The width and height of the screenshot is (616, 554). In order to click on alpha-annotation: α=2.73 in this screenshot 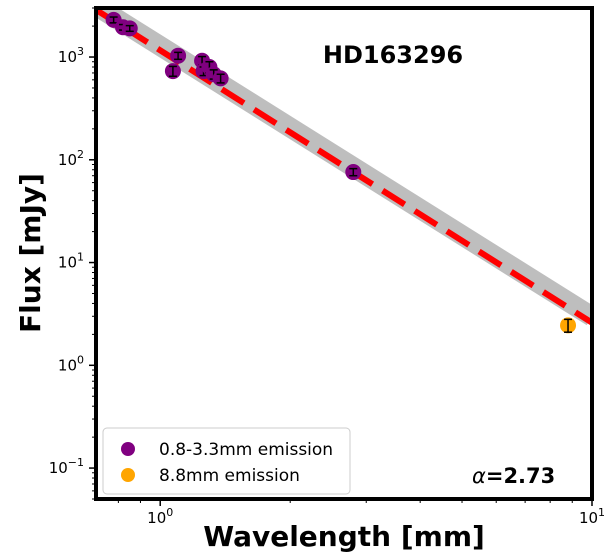, I will do `click(513, 476)`.